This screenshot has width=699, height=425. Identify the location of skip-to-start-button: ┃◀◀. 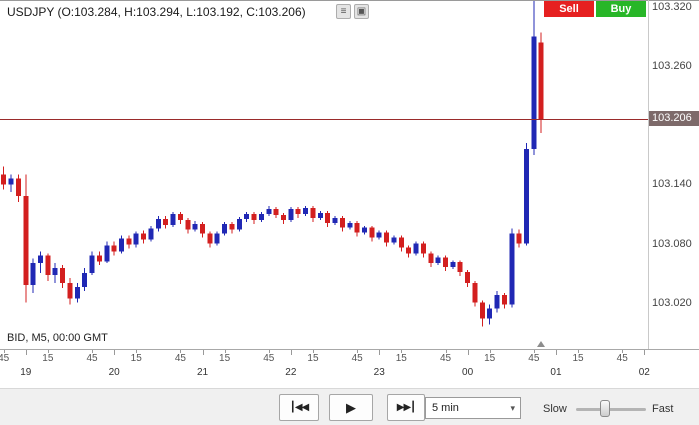
(299, 407).